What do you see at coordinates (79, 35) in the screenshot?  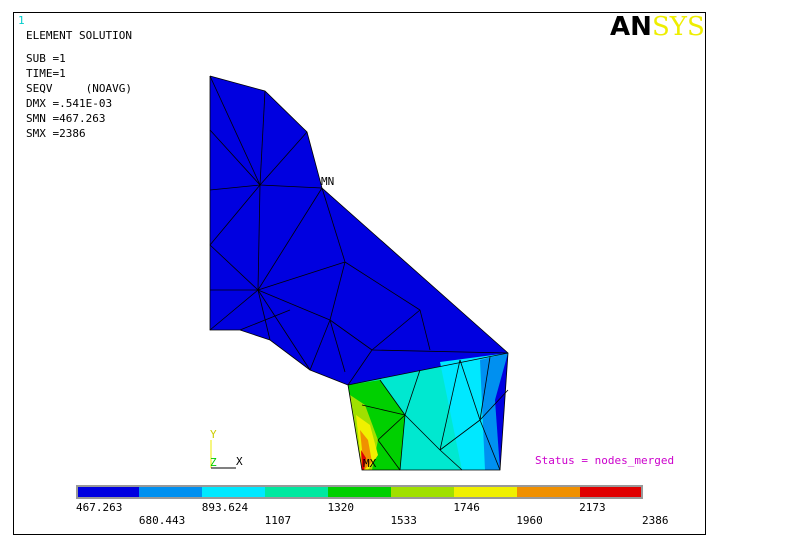 I see `plot-title: ELEMENT SOLUTION` at bounding box center [79, 35].